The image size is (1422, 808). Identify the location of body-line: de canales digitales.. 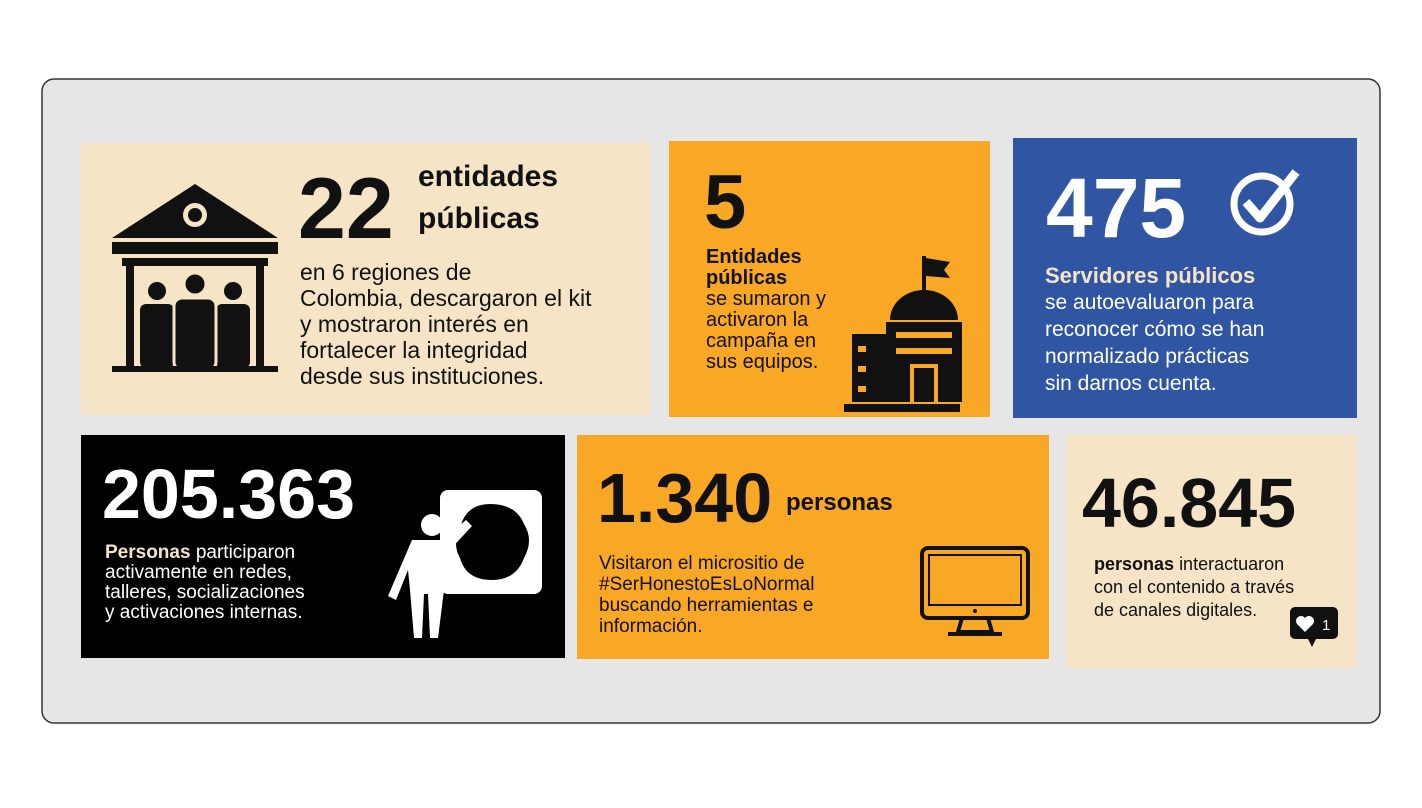
(1175, 610).